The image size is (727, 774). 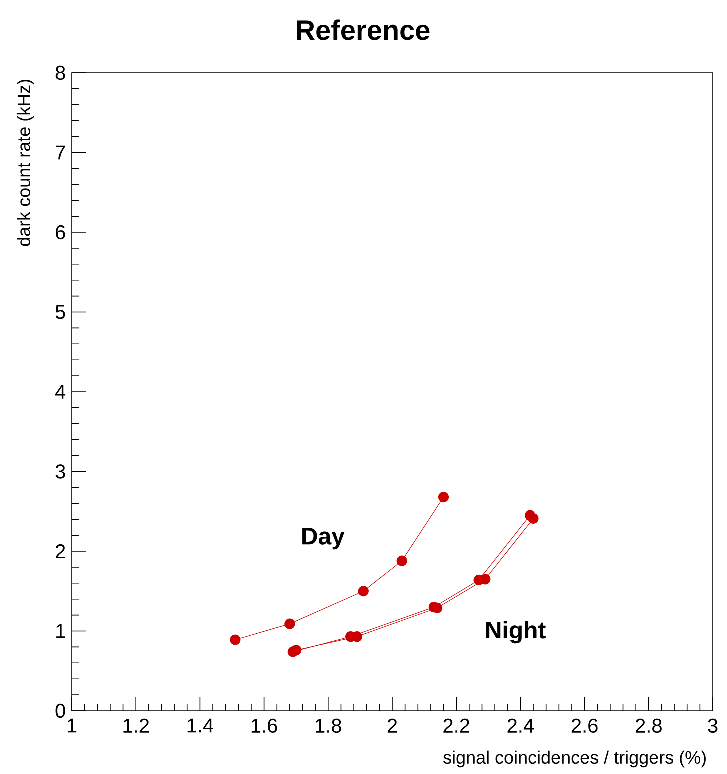 What do you see at coordinates (61, 631) in the screenshot?
I see `y-tick-label: 1` at bounding box center [61, 631].